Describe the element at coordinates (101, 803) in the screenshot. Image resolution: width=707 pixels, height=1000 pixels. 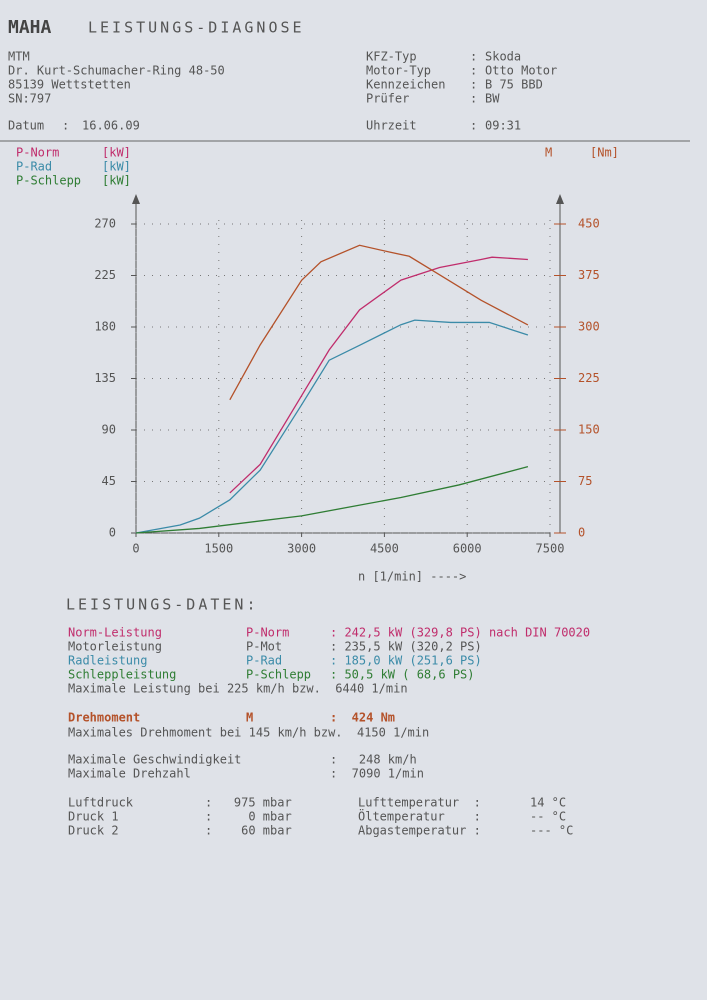
I see `result-text: Luftdruck` at that location.